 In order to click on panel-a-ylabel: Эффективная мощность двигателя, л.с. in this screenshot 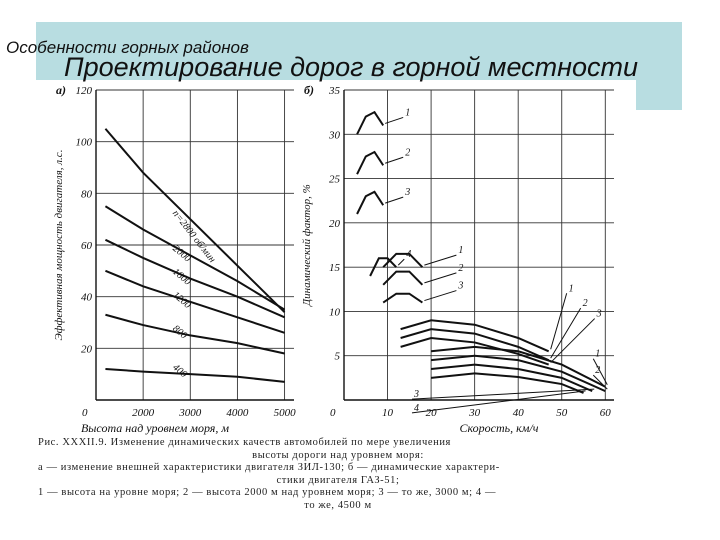, I will do `click(59, 245)`.